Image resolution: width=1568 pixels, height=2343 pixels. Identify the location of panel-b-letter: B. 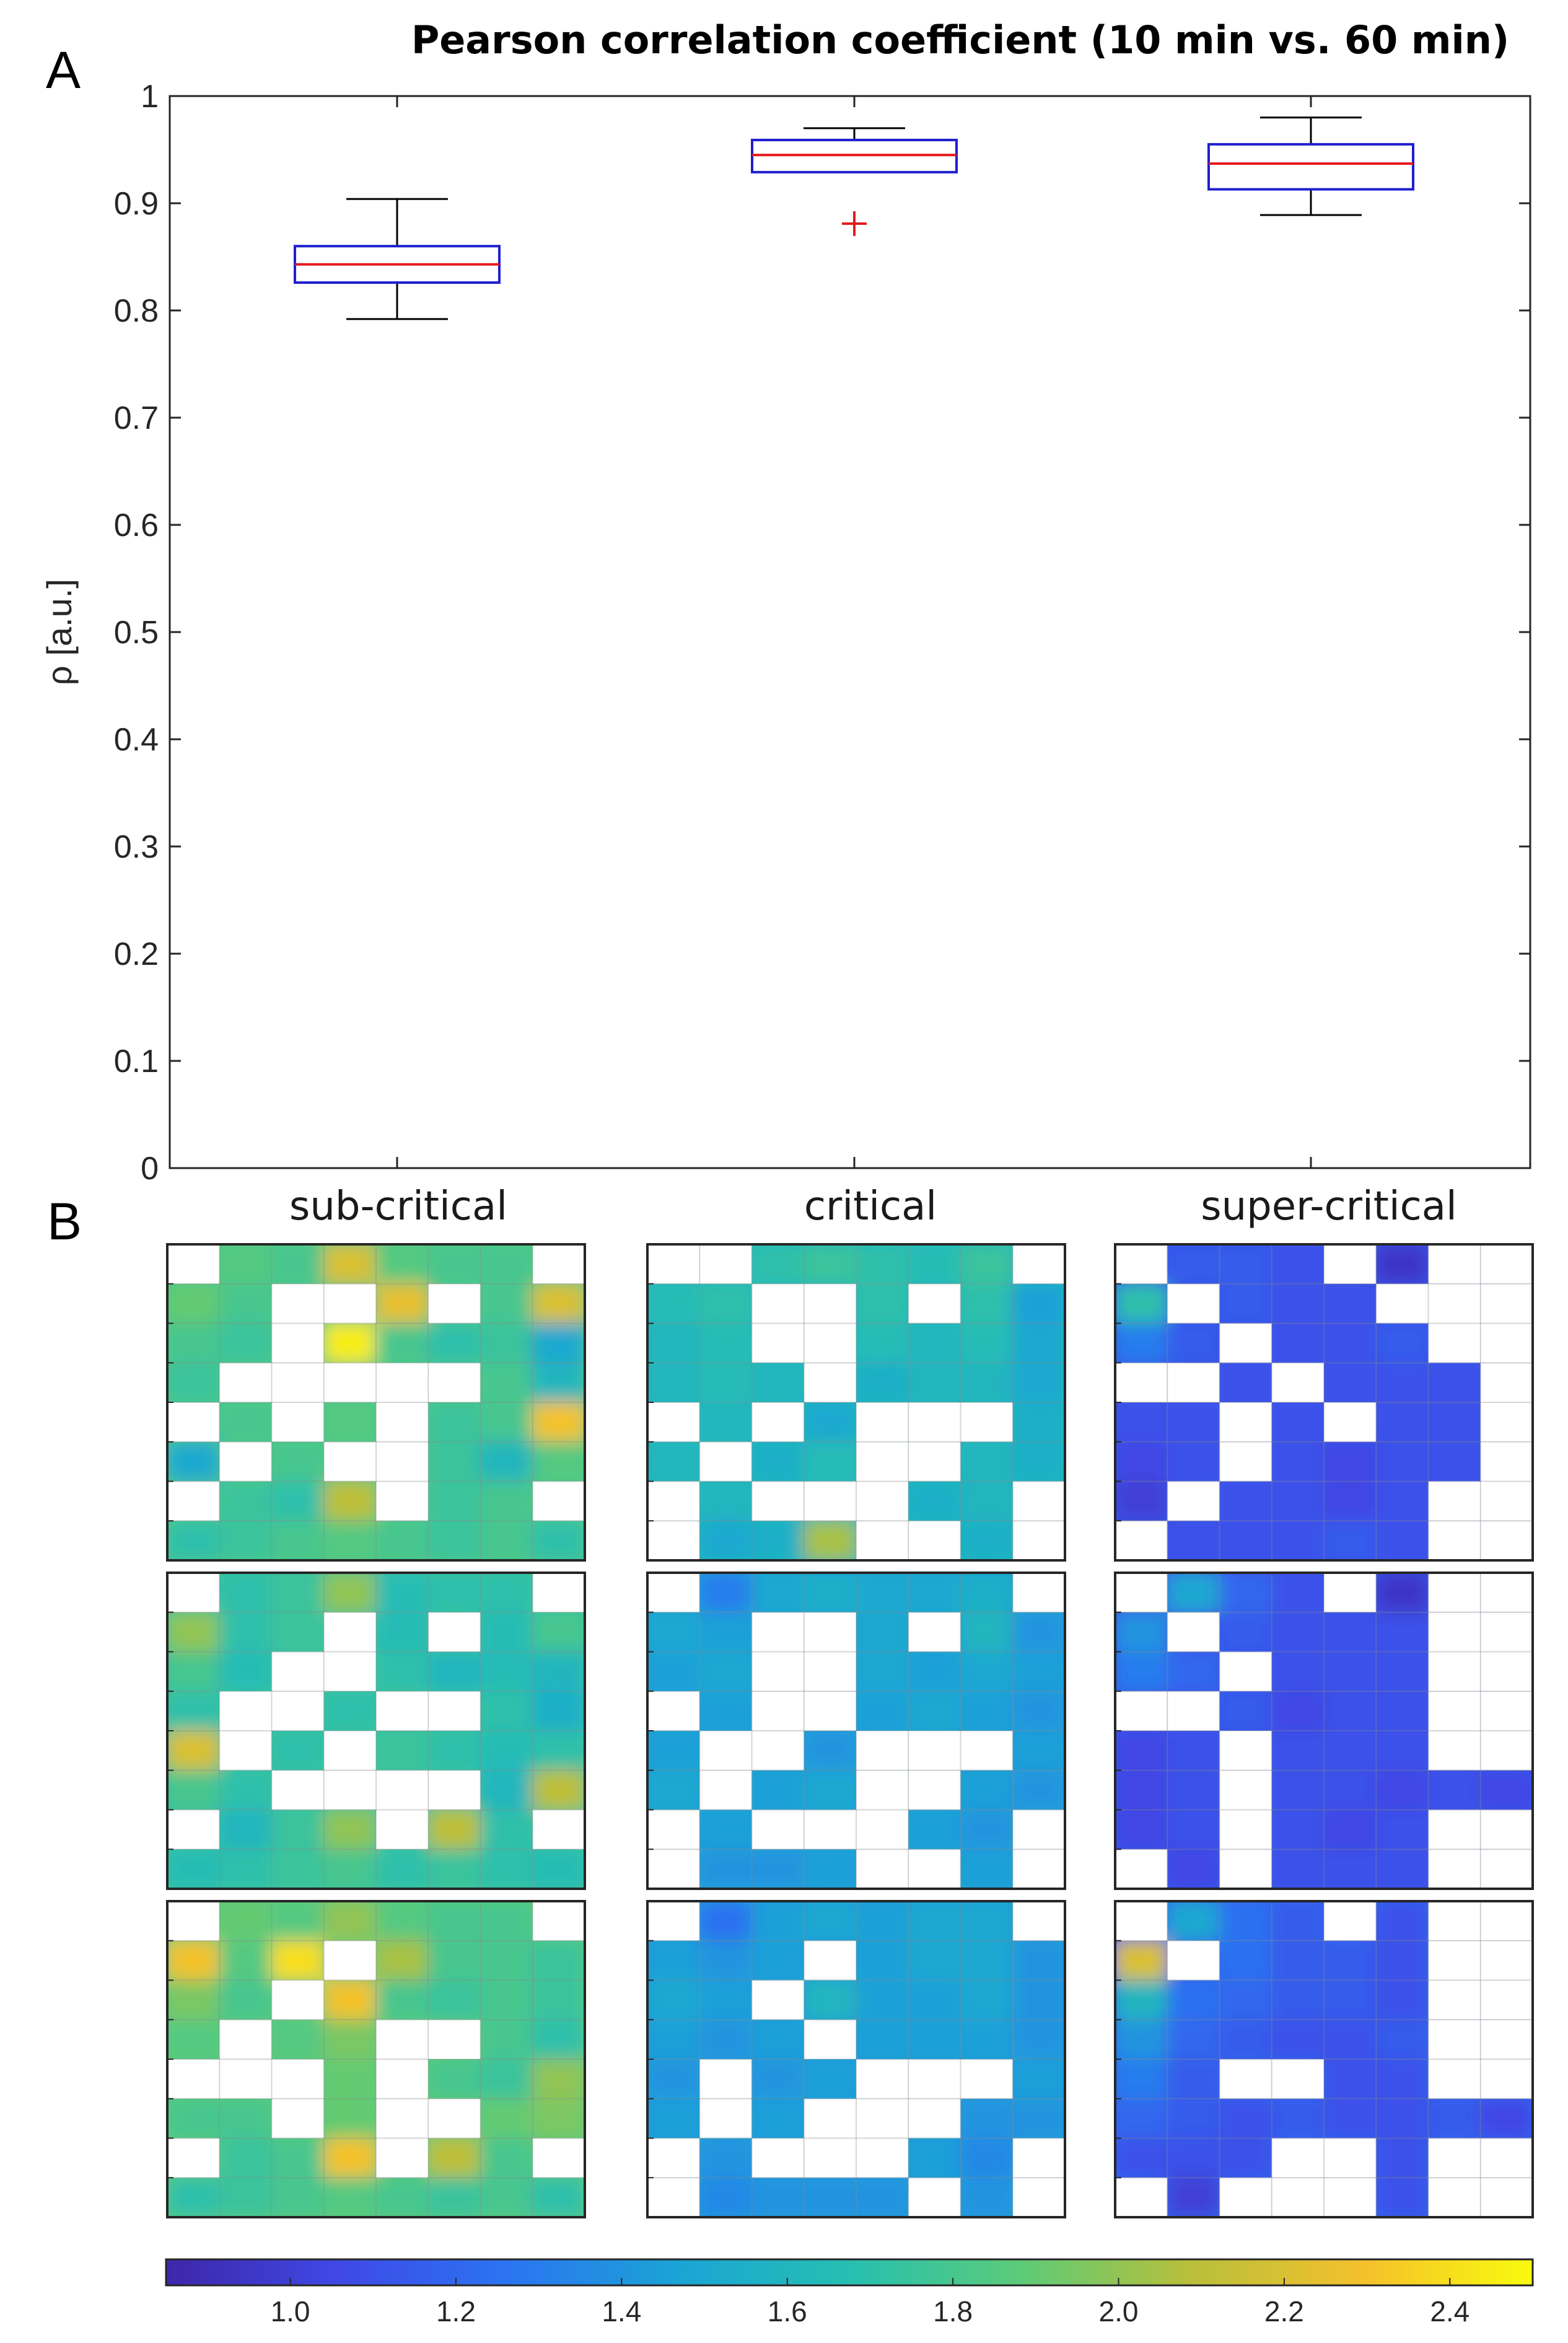
(64, 1221).